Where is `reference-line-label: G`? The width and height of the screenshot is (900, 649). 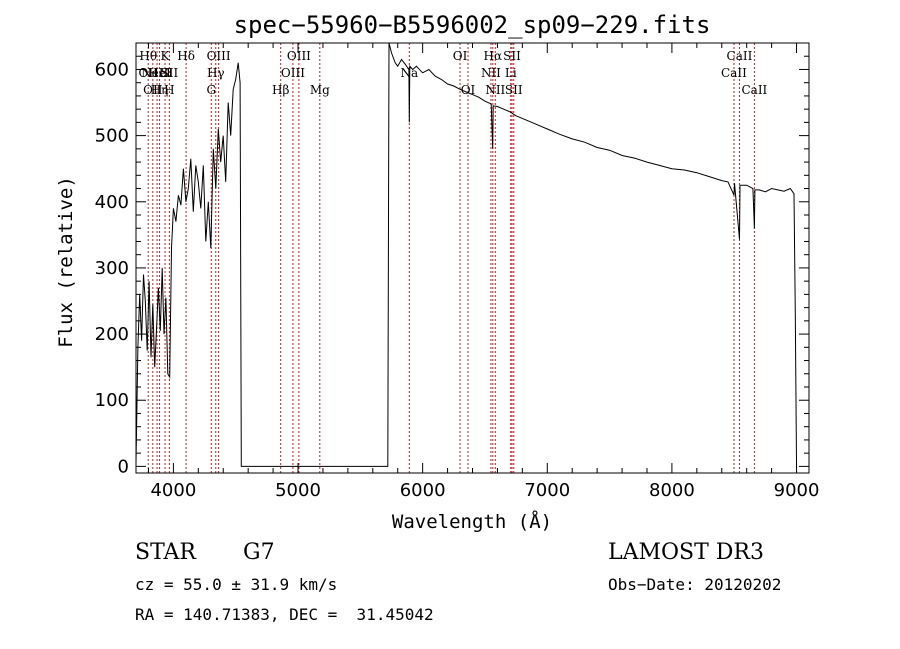
reference-line-label: G is located at coordinates (211, 90).